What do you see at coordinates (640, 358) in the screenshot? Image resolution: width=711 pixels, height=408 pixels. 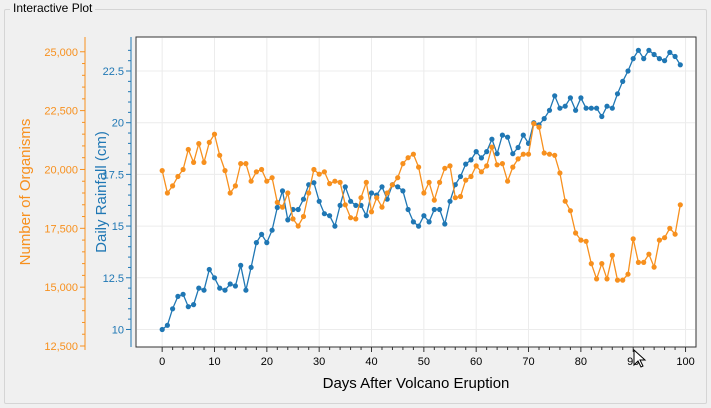 I see `mouse-cursor-icon` at bounding box center [640, 358].